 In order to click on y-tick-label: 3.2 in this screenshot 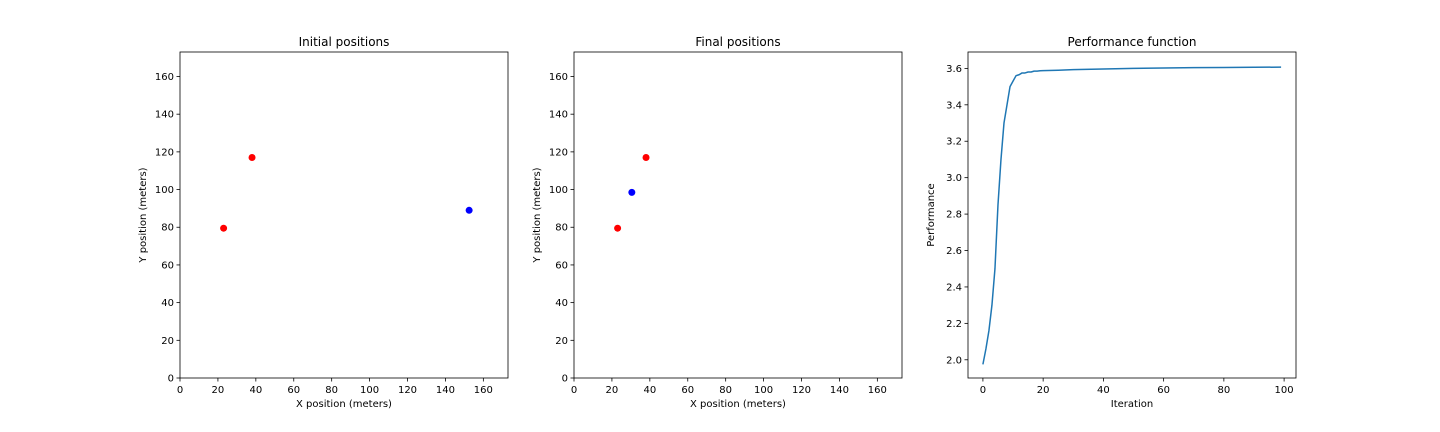, I will do `click(954, 142)`.